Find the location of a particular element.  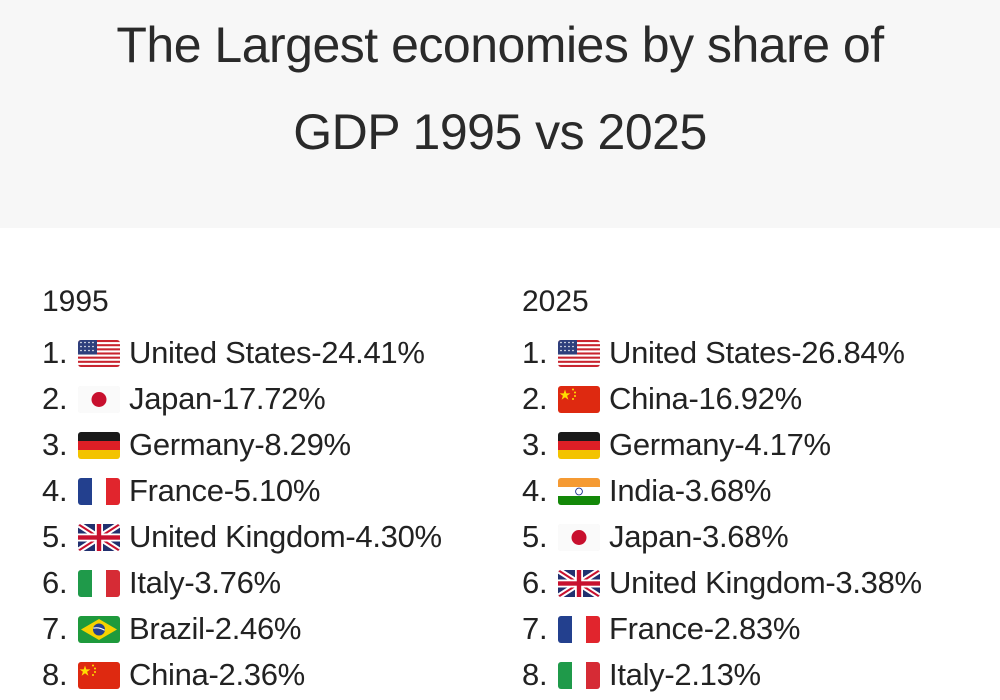

gdp-share: 3.38% is located at coordinates (878, 582).